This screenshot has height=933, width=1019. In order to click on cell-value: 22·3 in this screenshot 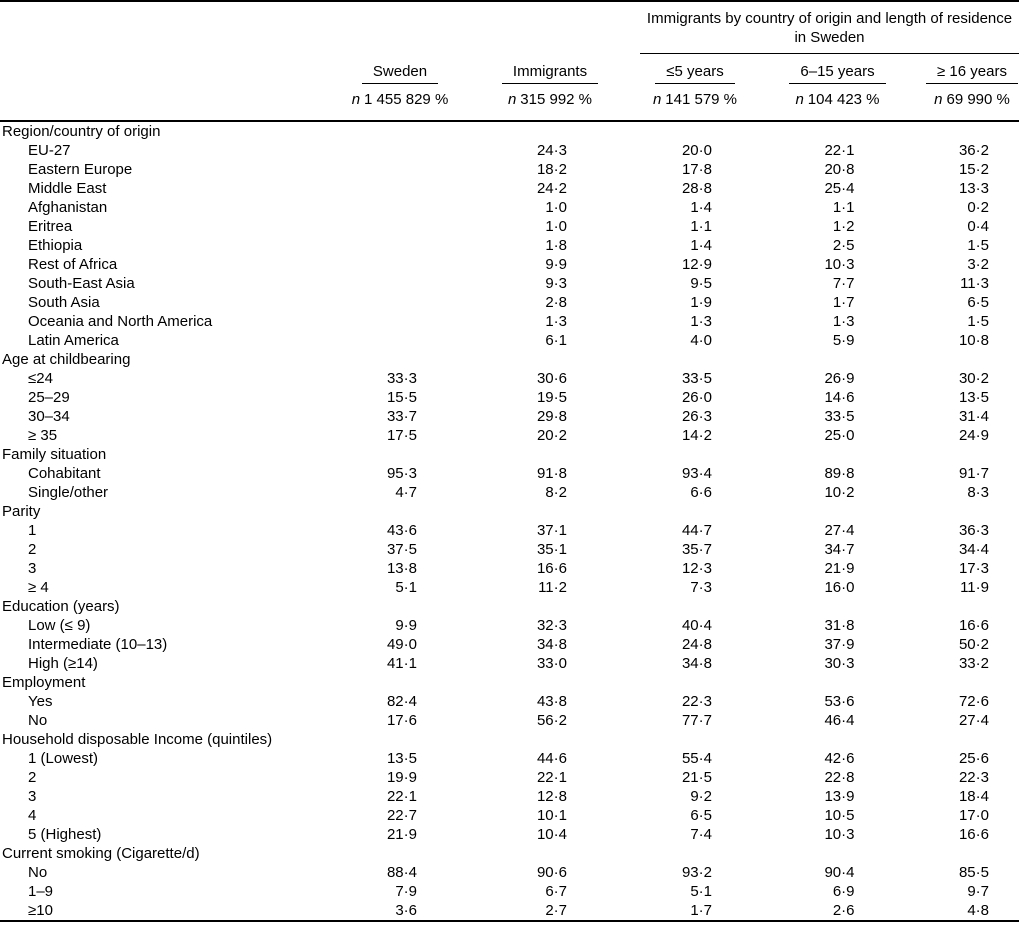, I will do `click(696, 701)`.